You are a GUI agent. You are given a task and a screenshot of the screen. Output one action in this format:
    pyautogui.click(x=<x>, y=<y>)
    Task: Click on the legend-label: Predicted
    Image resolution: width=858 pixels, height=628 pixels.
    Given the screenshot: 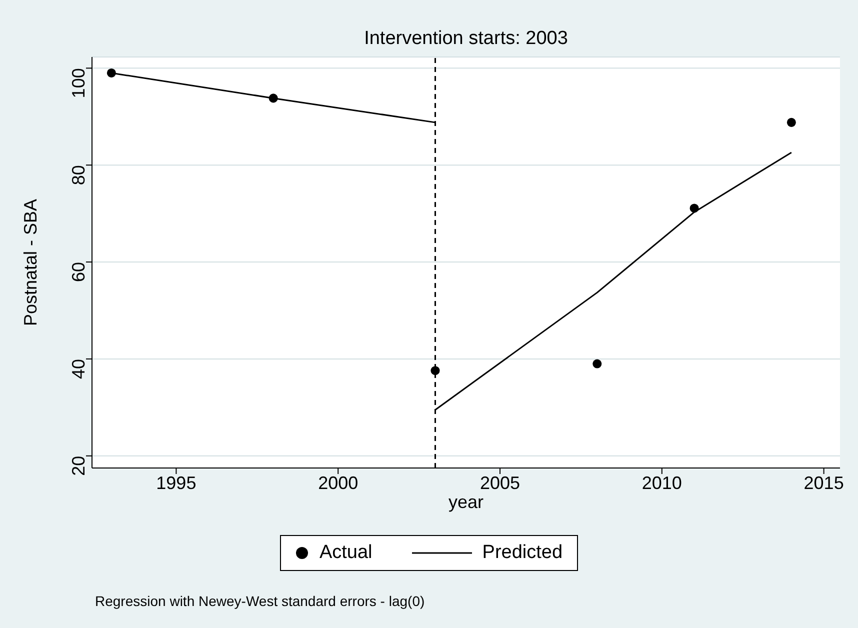 What is the action you would take?
    pyautogui.click(x=522, y=553)
    